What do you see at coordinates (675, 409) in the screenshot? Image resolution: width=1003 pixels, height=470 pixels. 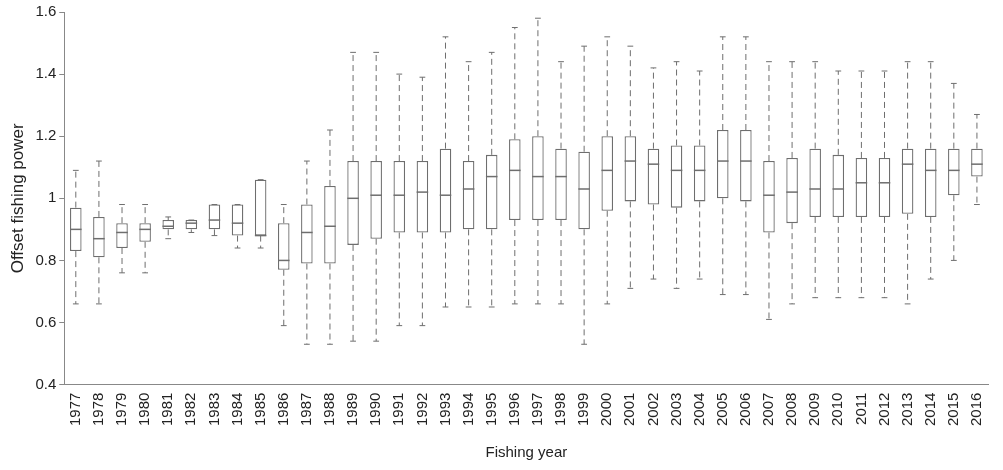 I see `x-tick-label: 2003` at bounding box center [675, 409].